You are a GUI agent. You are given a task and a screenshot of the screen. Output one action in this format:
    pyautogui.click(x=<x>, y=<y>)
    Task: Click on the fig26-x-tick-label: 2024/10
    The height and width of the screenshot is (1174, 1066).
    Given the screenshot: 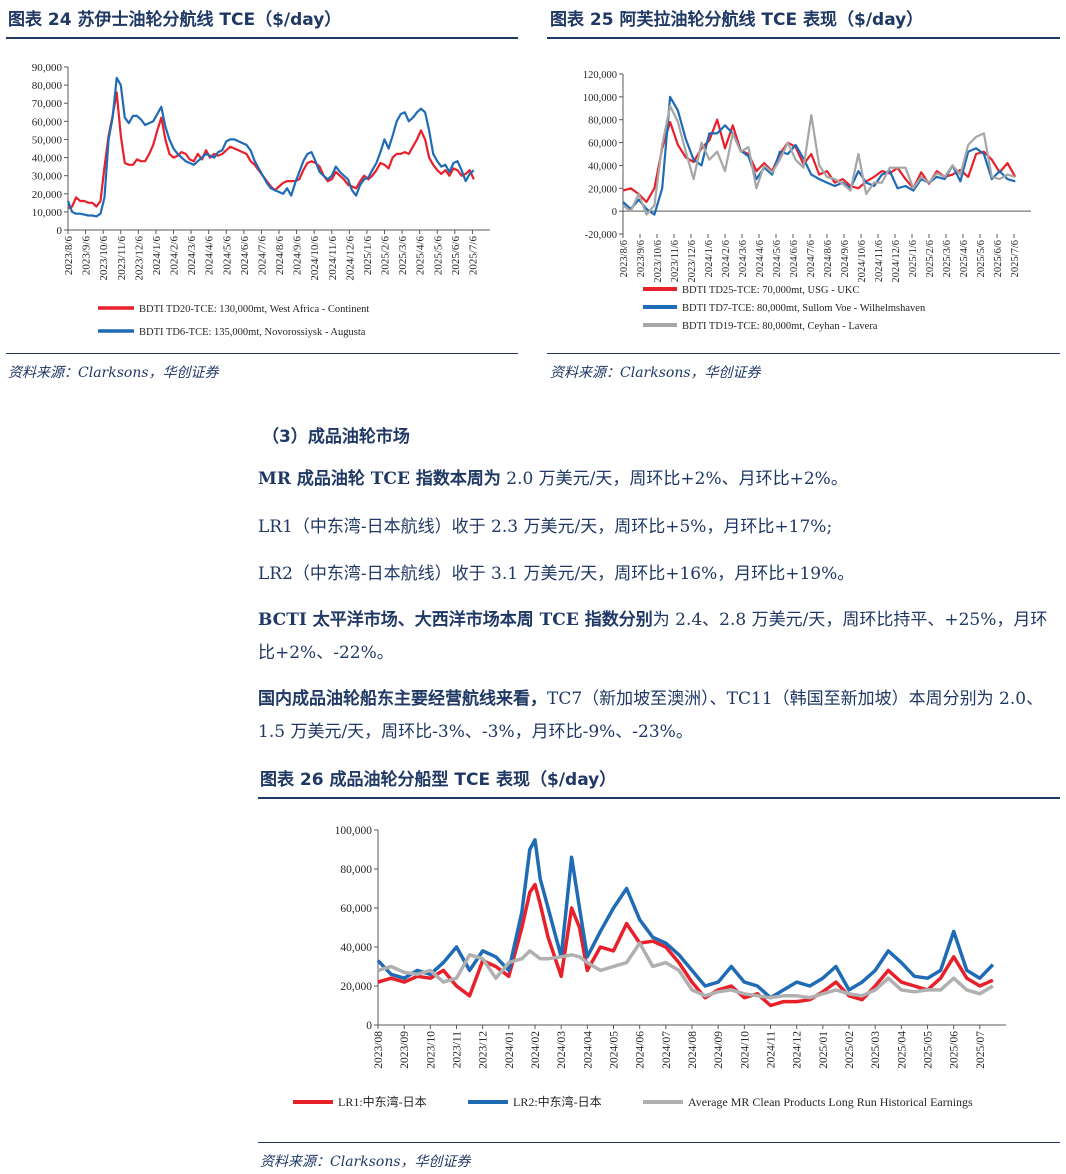 What is the action you would take?
    pyautogui.click(x=745, y=1050)
    